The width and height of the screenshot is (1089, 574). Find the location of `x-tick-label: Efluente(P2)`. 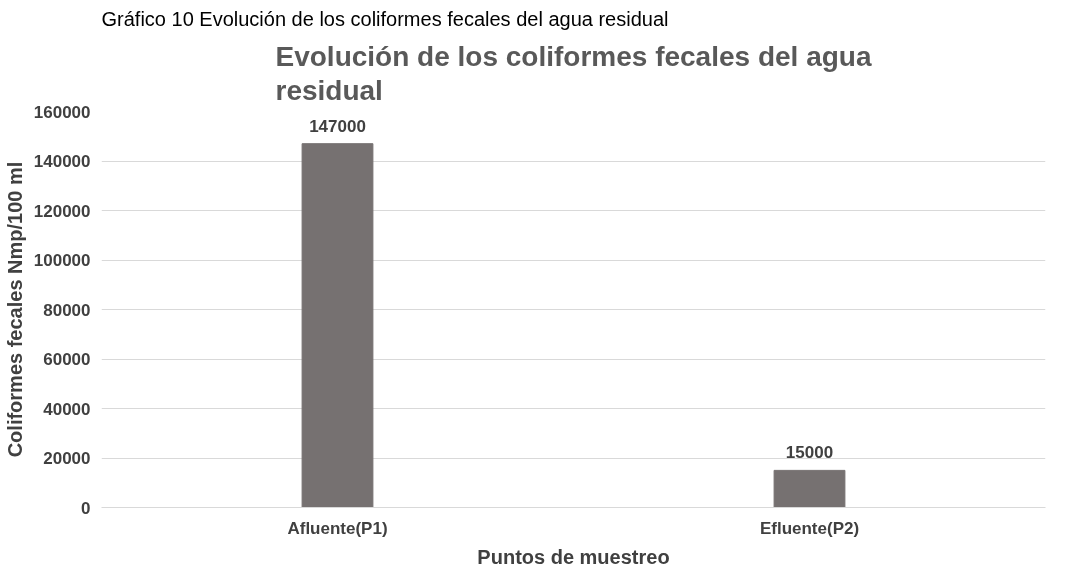

x-tick-label: Efluente(P2) is located at coordinates (809, 528).